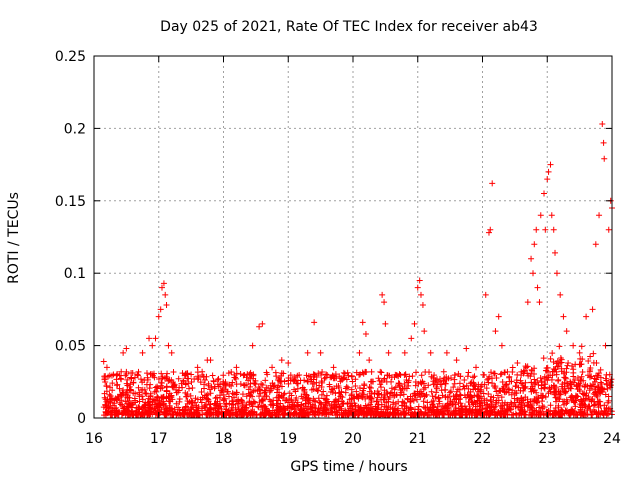  What do you see at coordinates (14, 238) in the screenshot?
I see `y-axis-label: ROTI / TECUs` at bounding box center [14, 238].